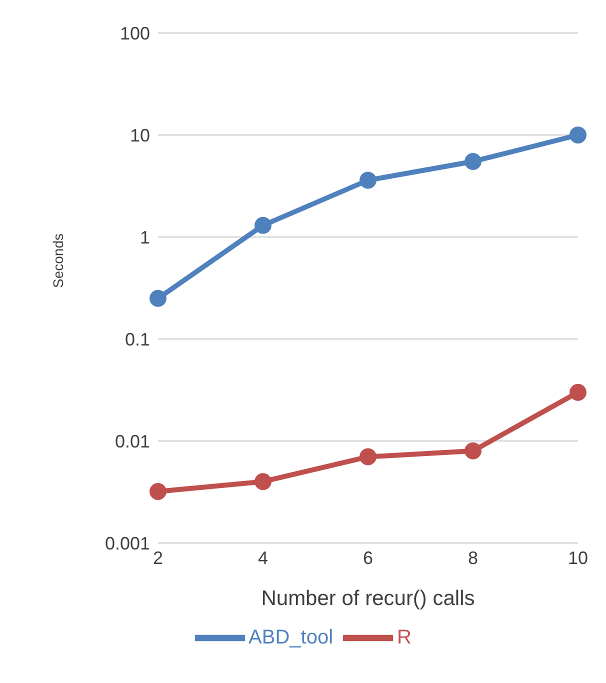 This screenshot has height=683, width=606. Describe the element at coordinates (127, 543) in the screenshot. I see `y-tick-label: 0.001` at that location.